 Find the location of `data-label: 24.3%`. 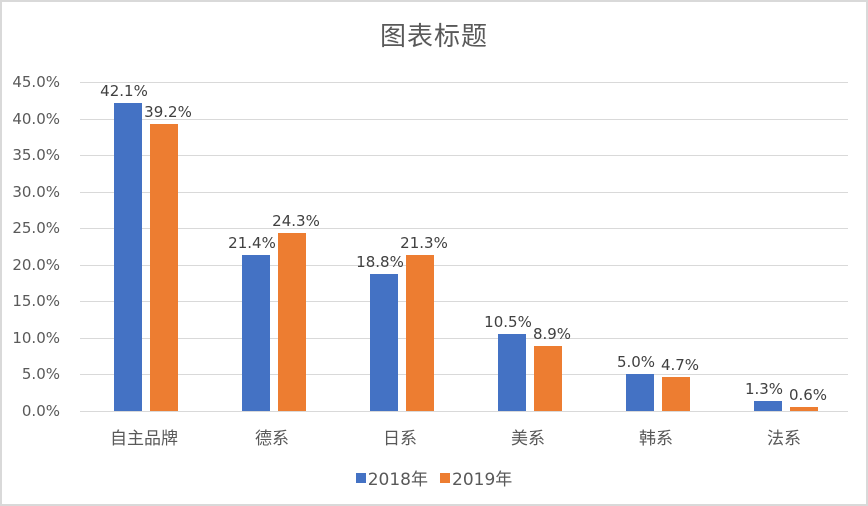

data-label: 24.3% is located at coordinates (296, 221).